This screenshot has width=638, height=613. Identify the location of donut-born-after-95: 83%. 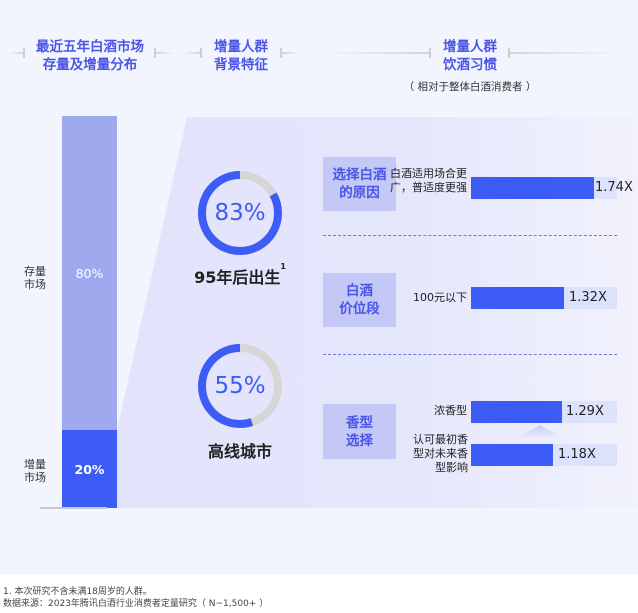
(240, 213).